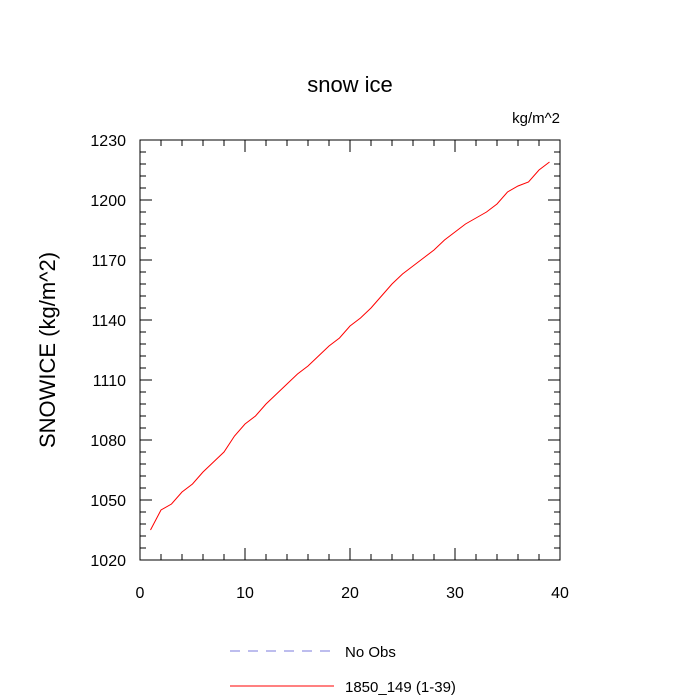 This screenshot has height=700, width=700. I want to click on x-tick-label: 0, so click(140, 593).